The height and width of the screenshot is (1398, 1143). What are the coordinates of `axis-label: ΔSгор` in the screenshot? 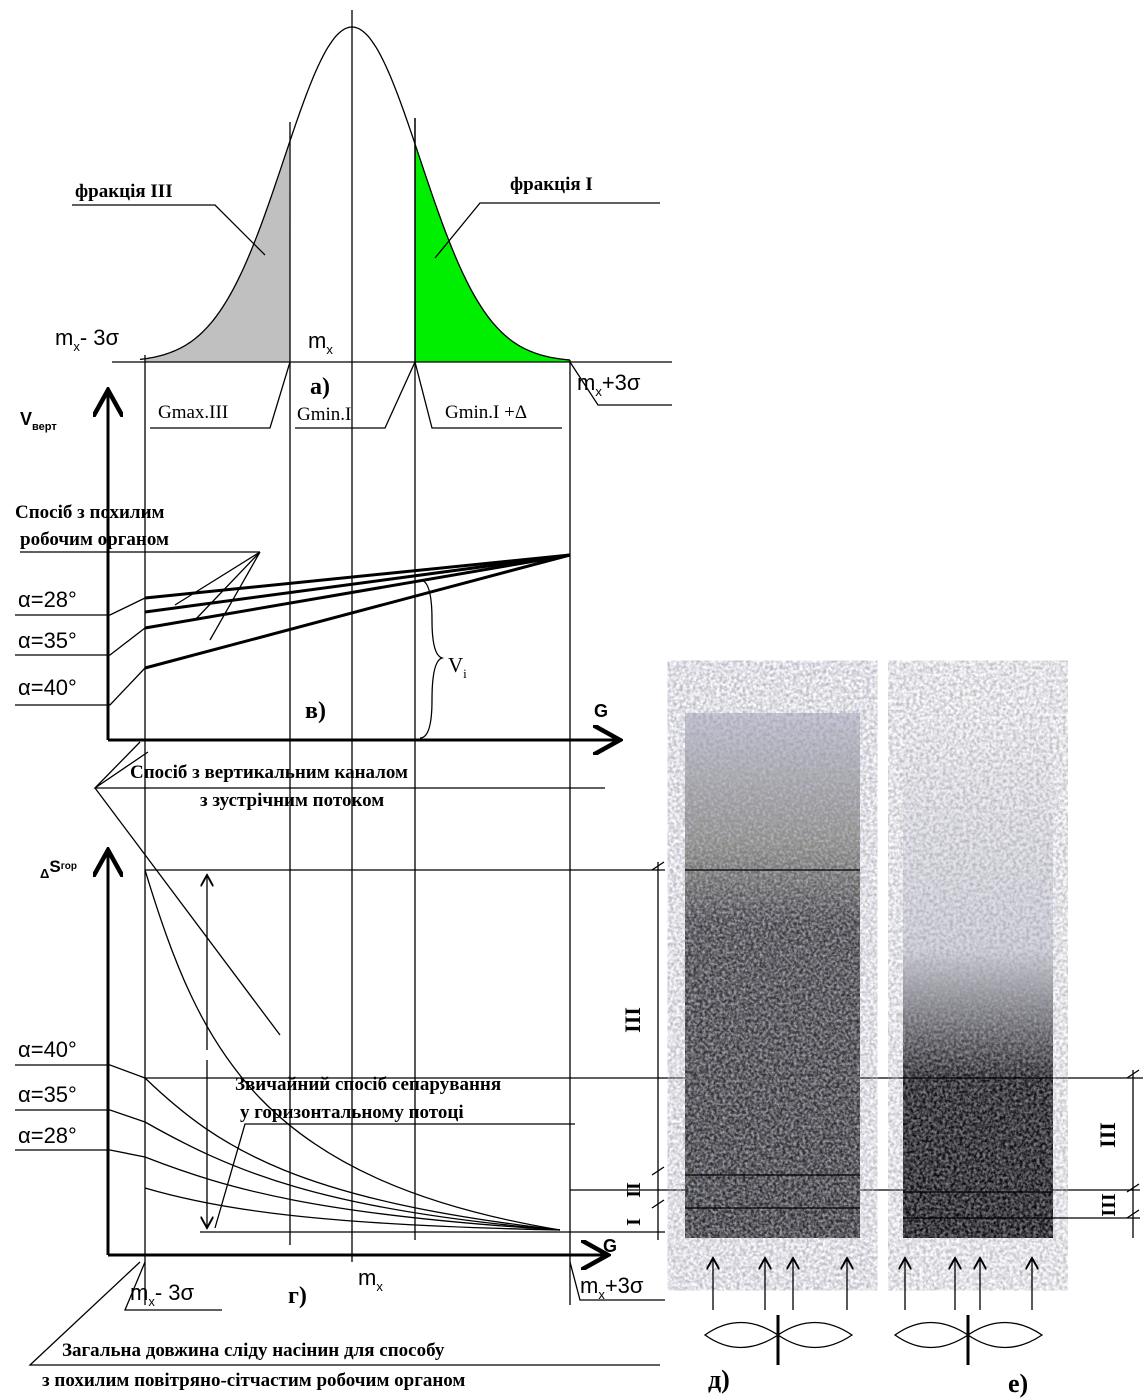 It's located at (58, 869).